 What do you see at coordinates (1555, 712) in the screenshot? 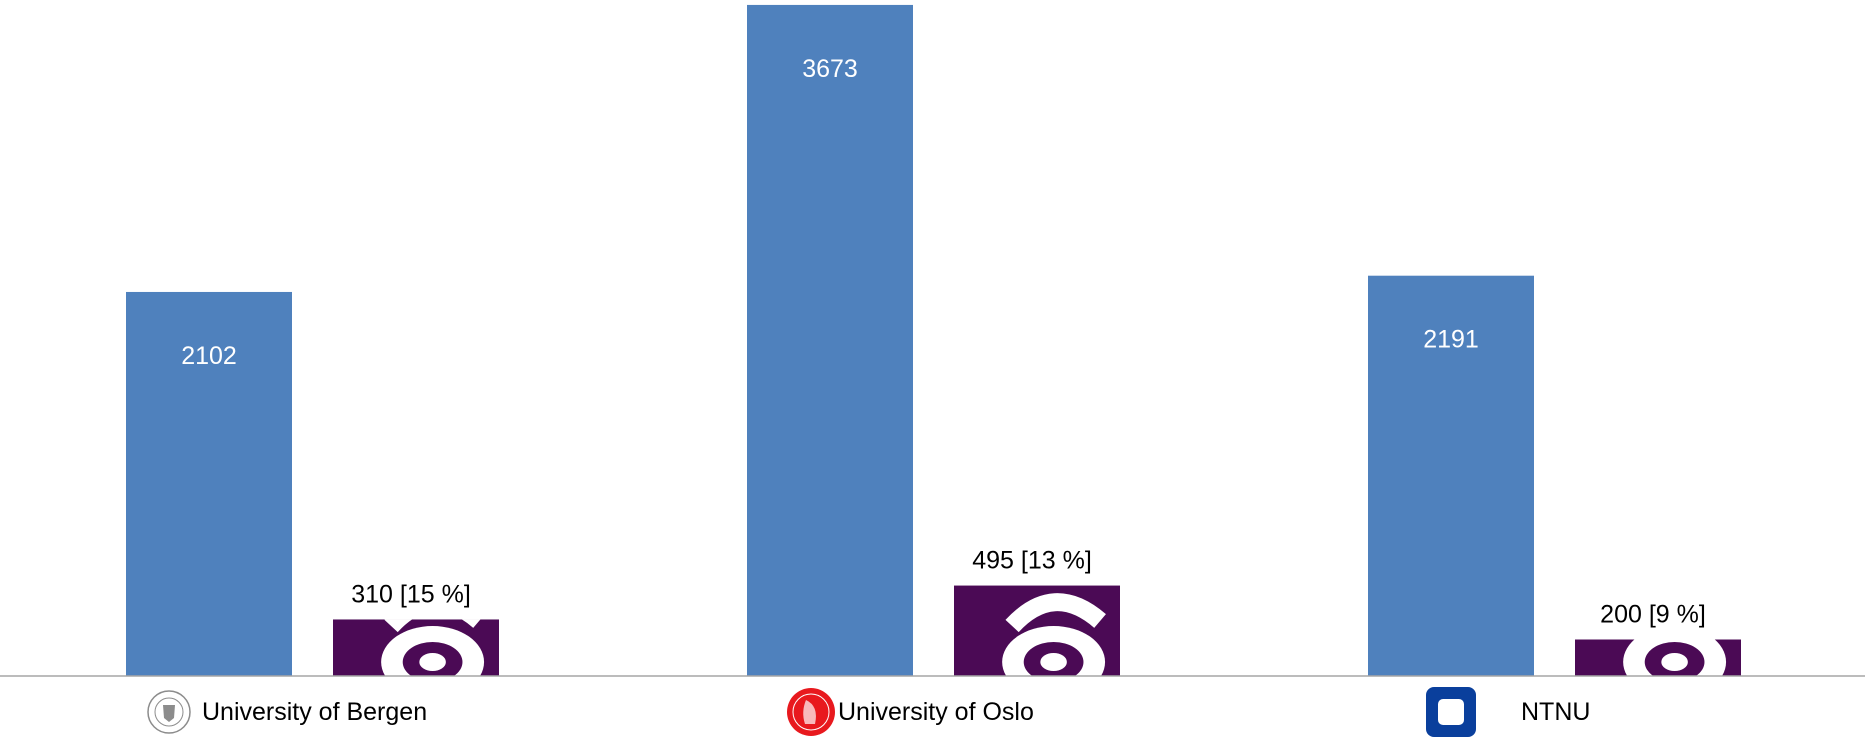
I see `category-label-ntnu: NTNU` at bounding box center [1555, 712].